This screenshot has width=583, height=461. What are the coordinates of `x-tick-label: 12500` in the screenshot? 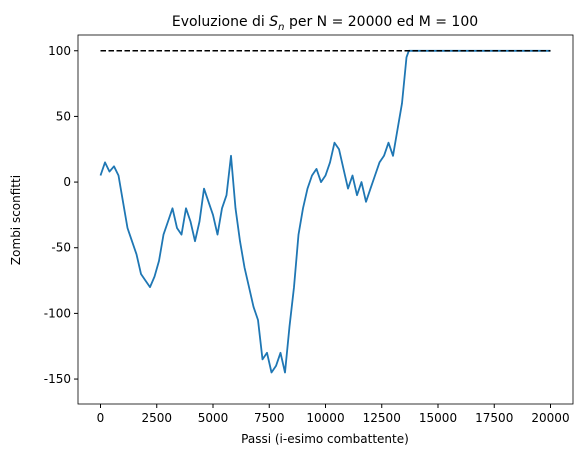 It's located at (382, 418).